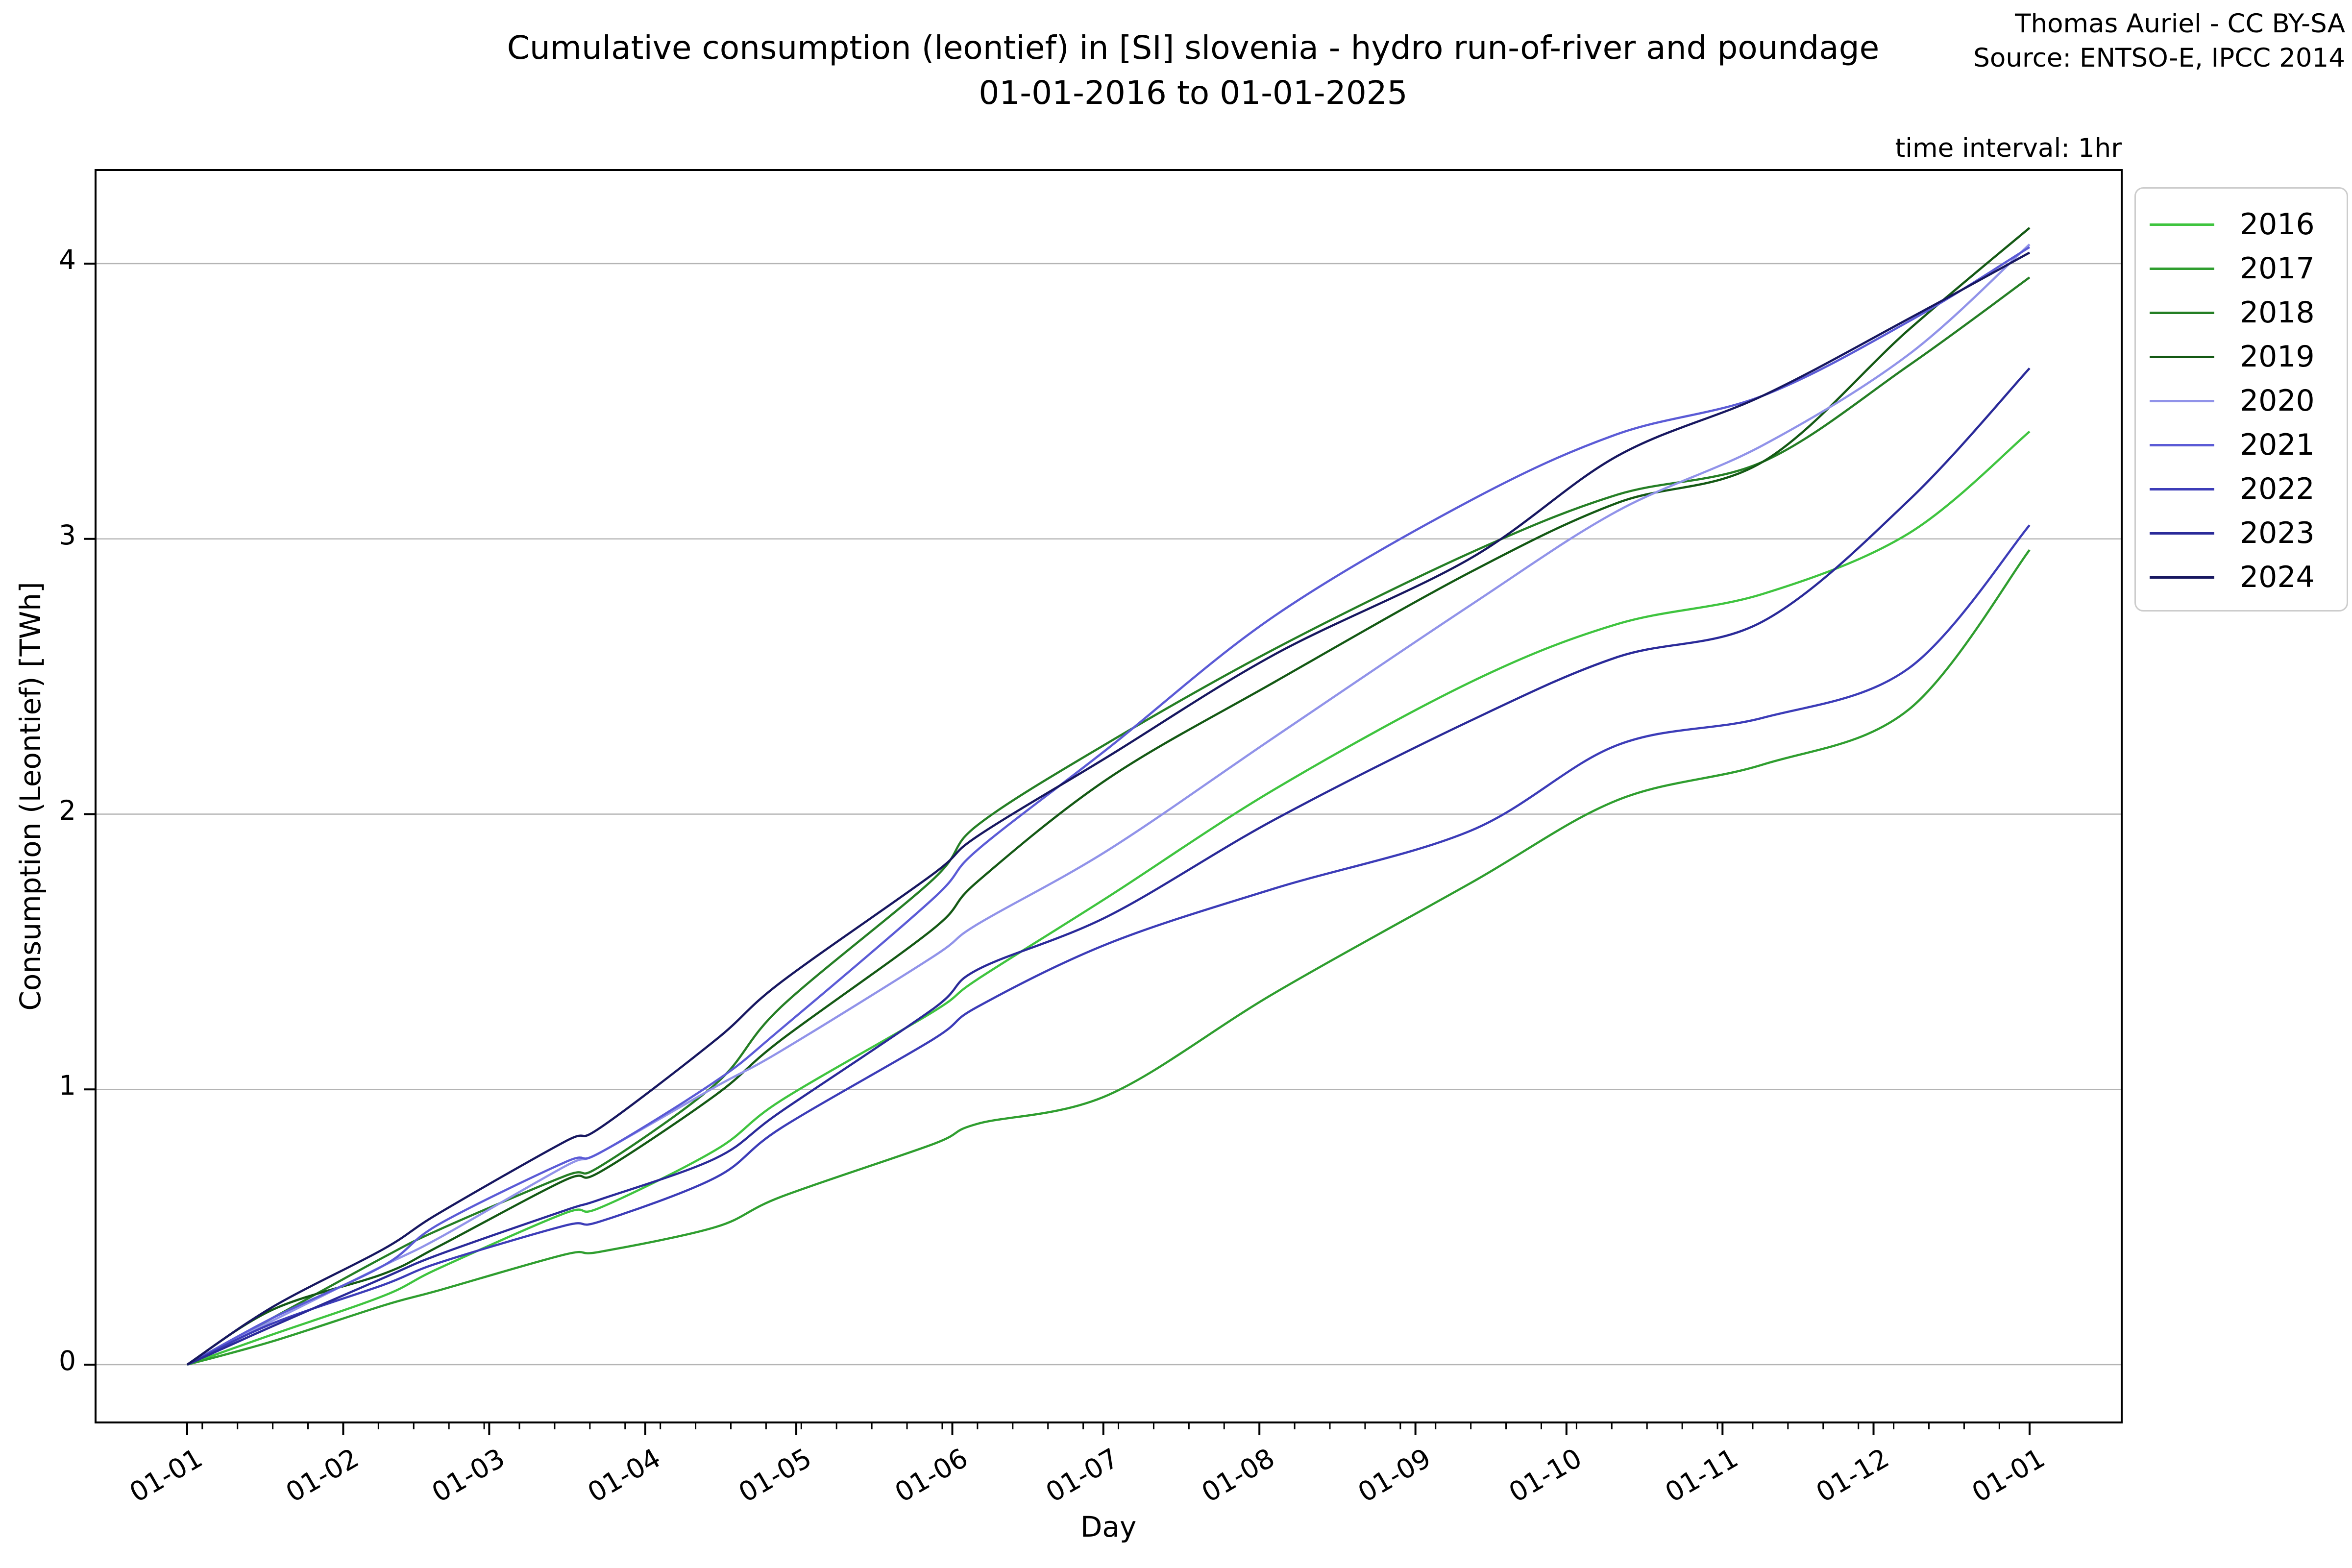 This screenshot has height=1568, width=2352. Describe the element at coordinates (2277, 577) in the screenshot. I see `legend-label-2024: 2024` at that location.